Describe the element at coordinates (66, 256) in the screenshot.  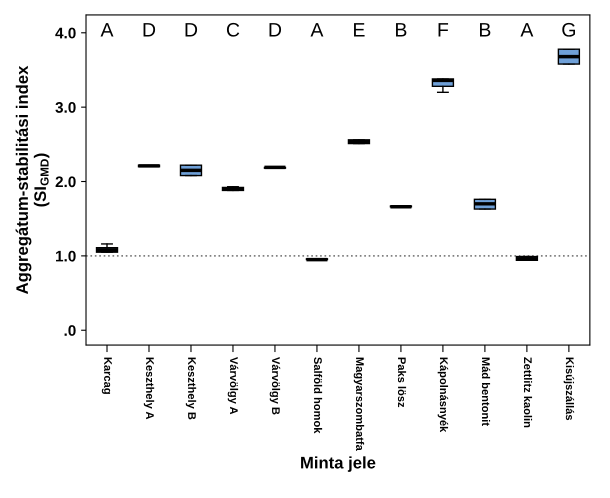
I see `y-tick-label: 1.0` at that location.